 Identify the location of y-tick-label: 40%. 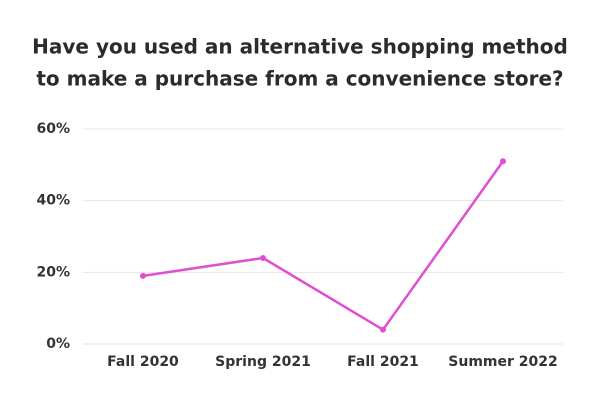
(53, 201).